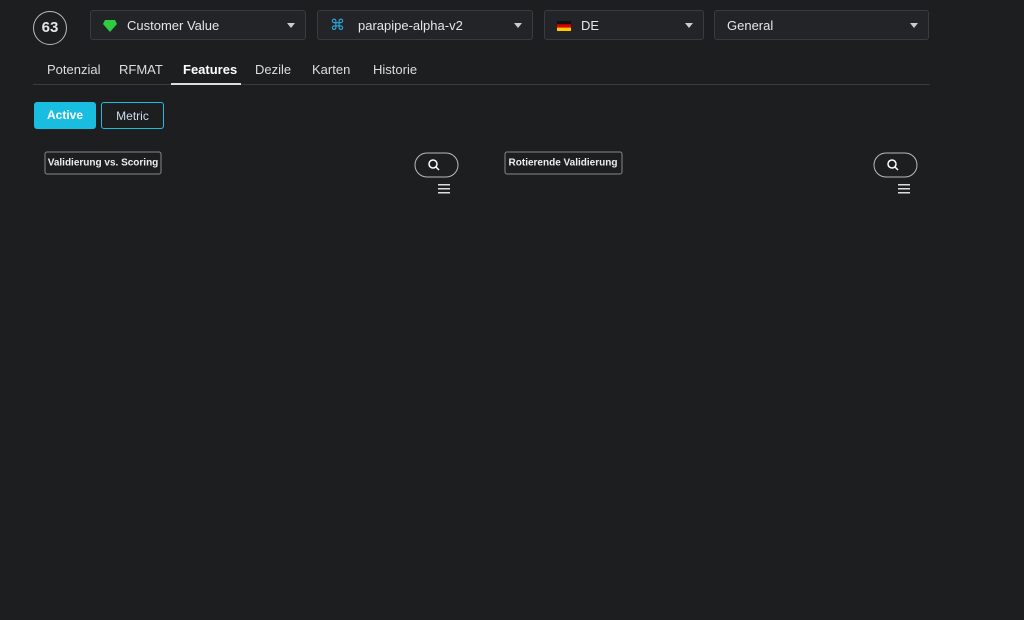  Describe the element at coordinates (395, 69) in the screenshot. I see `tab: Historie` at that location.